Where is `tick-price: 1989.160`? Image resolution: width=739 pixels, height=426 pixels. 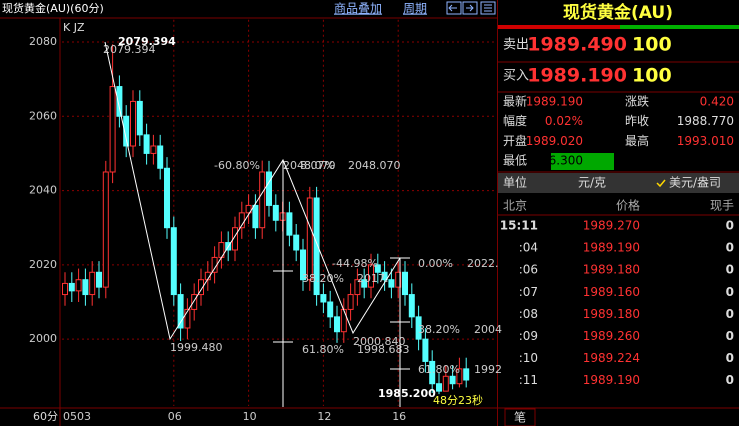
tick-price: 1989.160 is located at coordinates (611, 292).